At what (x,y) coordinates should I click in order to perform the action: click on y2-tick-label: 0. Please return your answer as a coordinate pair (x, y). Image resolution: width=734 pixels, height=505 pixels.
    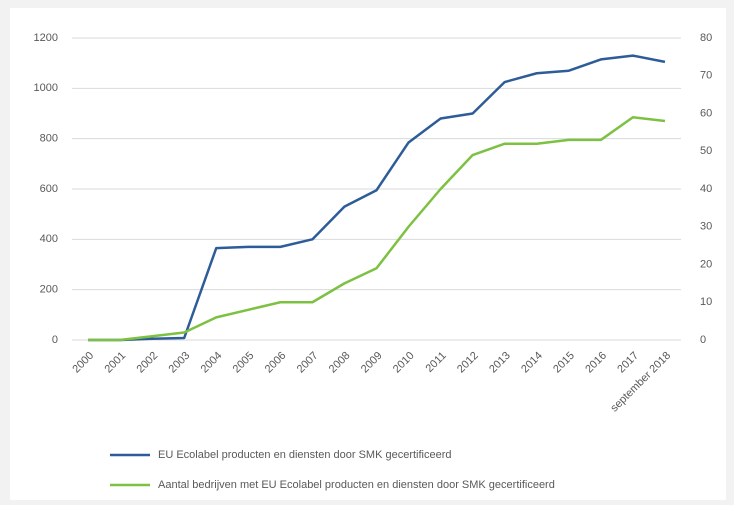
    Looking at the image, I should click on (703, 340).